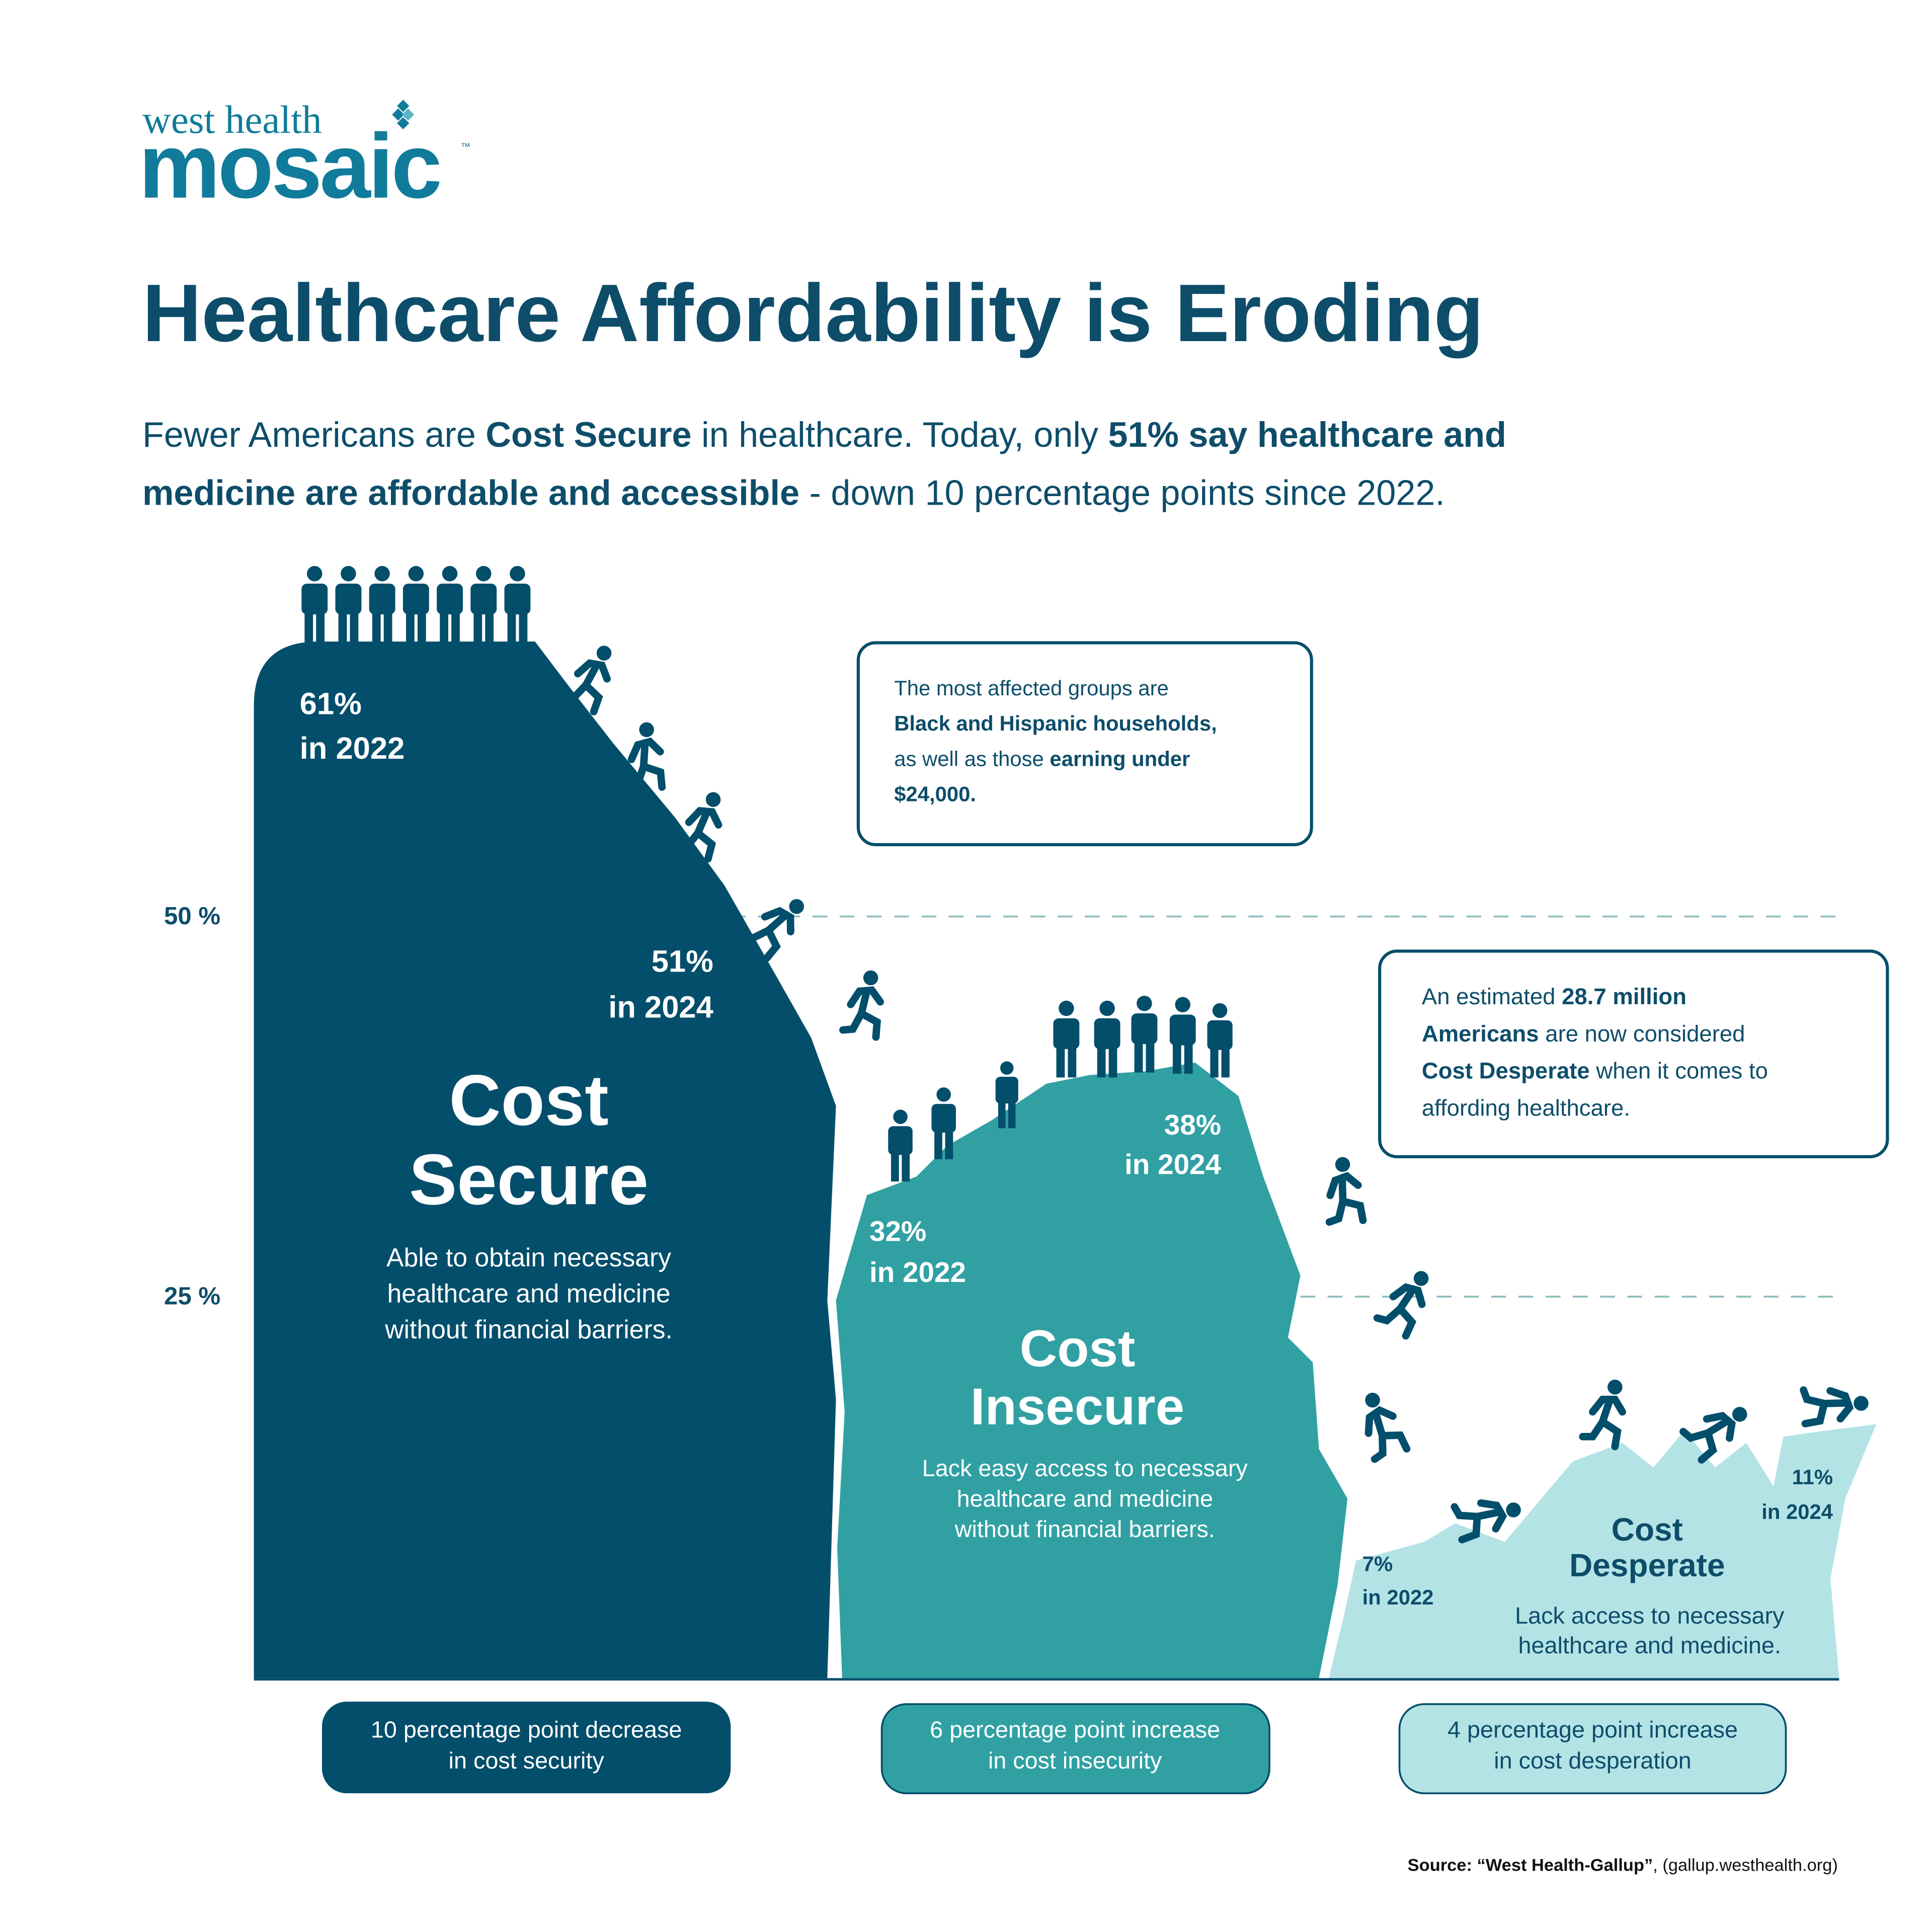  I want to click on group-description: without financial barriers., so click(1084, 1529).